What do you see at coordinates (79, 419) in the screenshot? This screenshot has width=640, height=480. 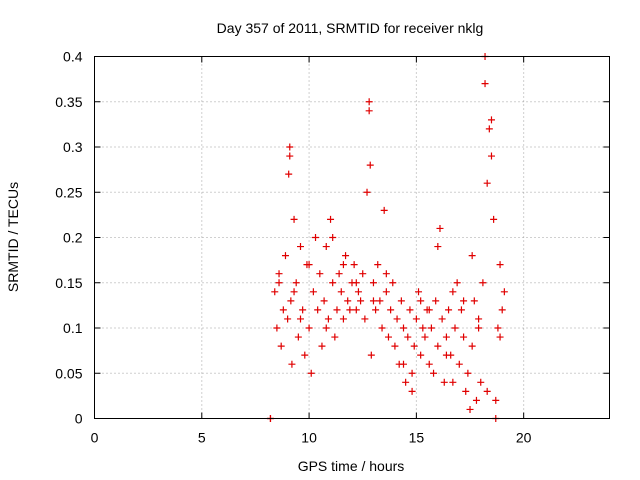 I see `y-tick-label: 0` at bounding box center [79, 419].